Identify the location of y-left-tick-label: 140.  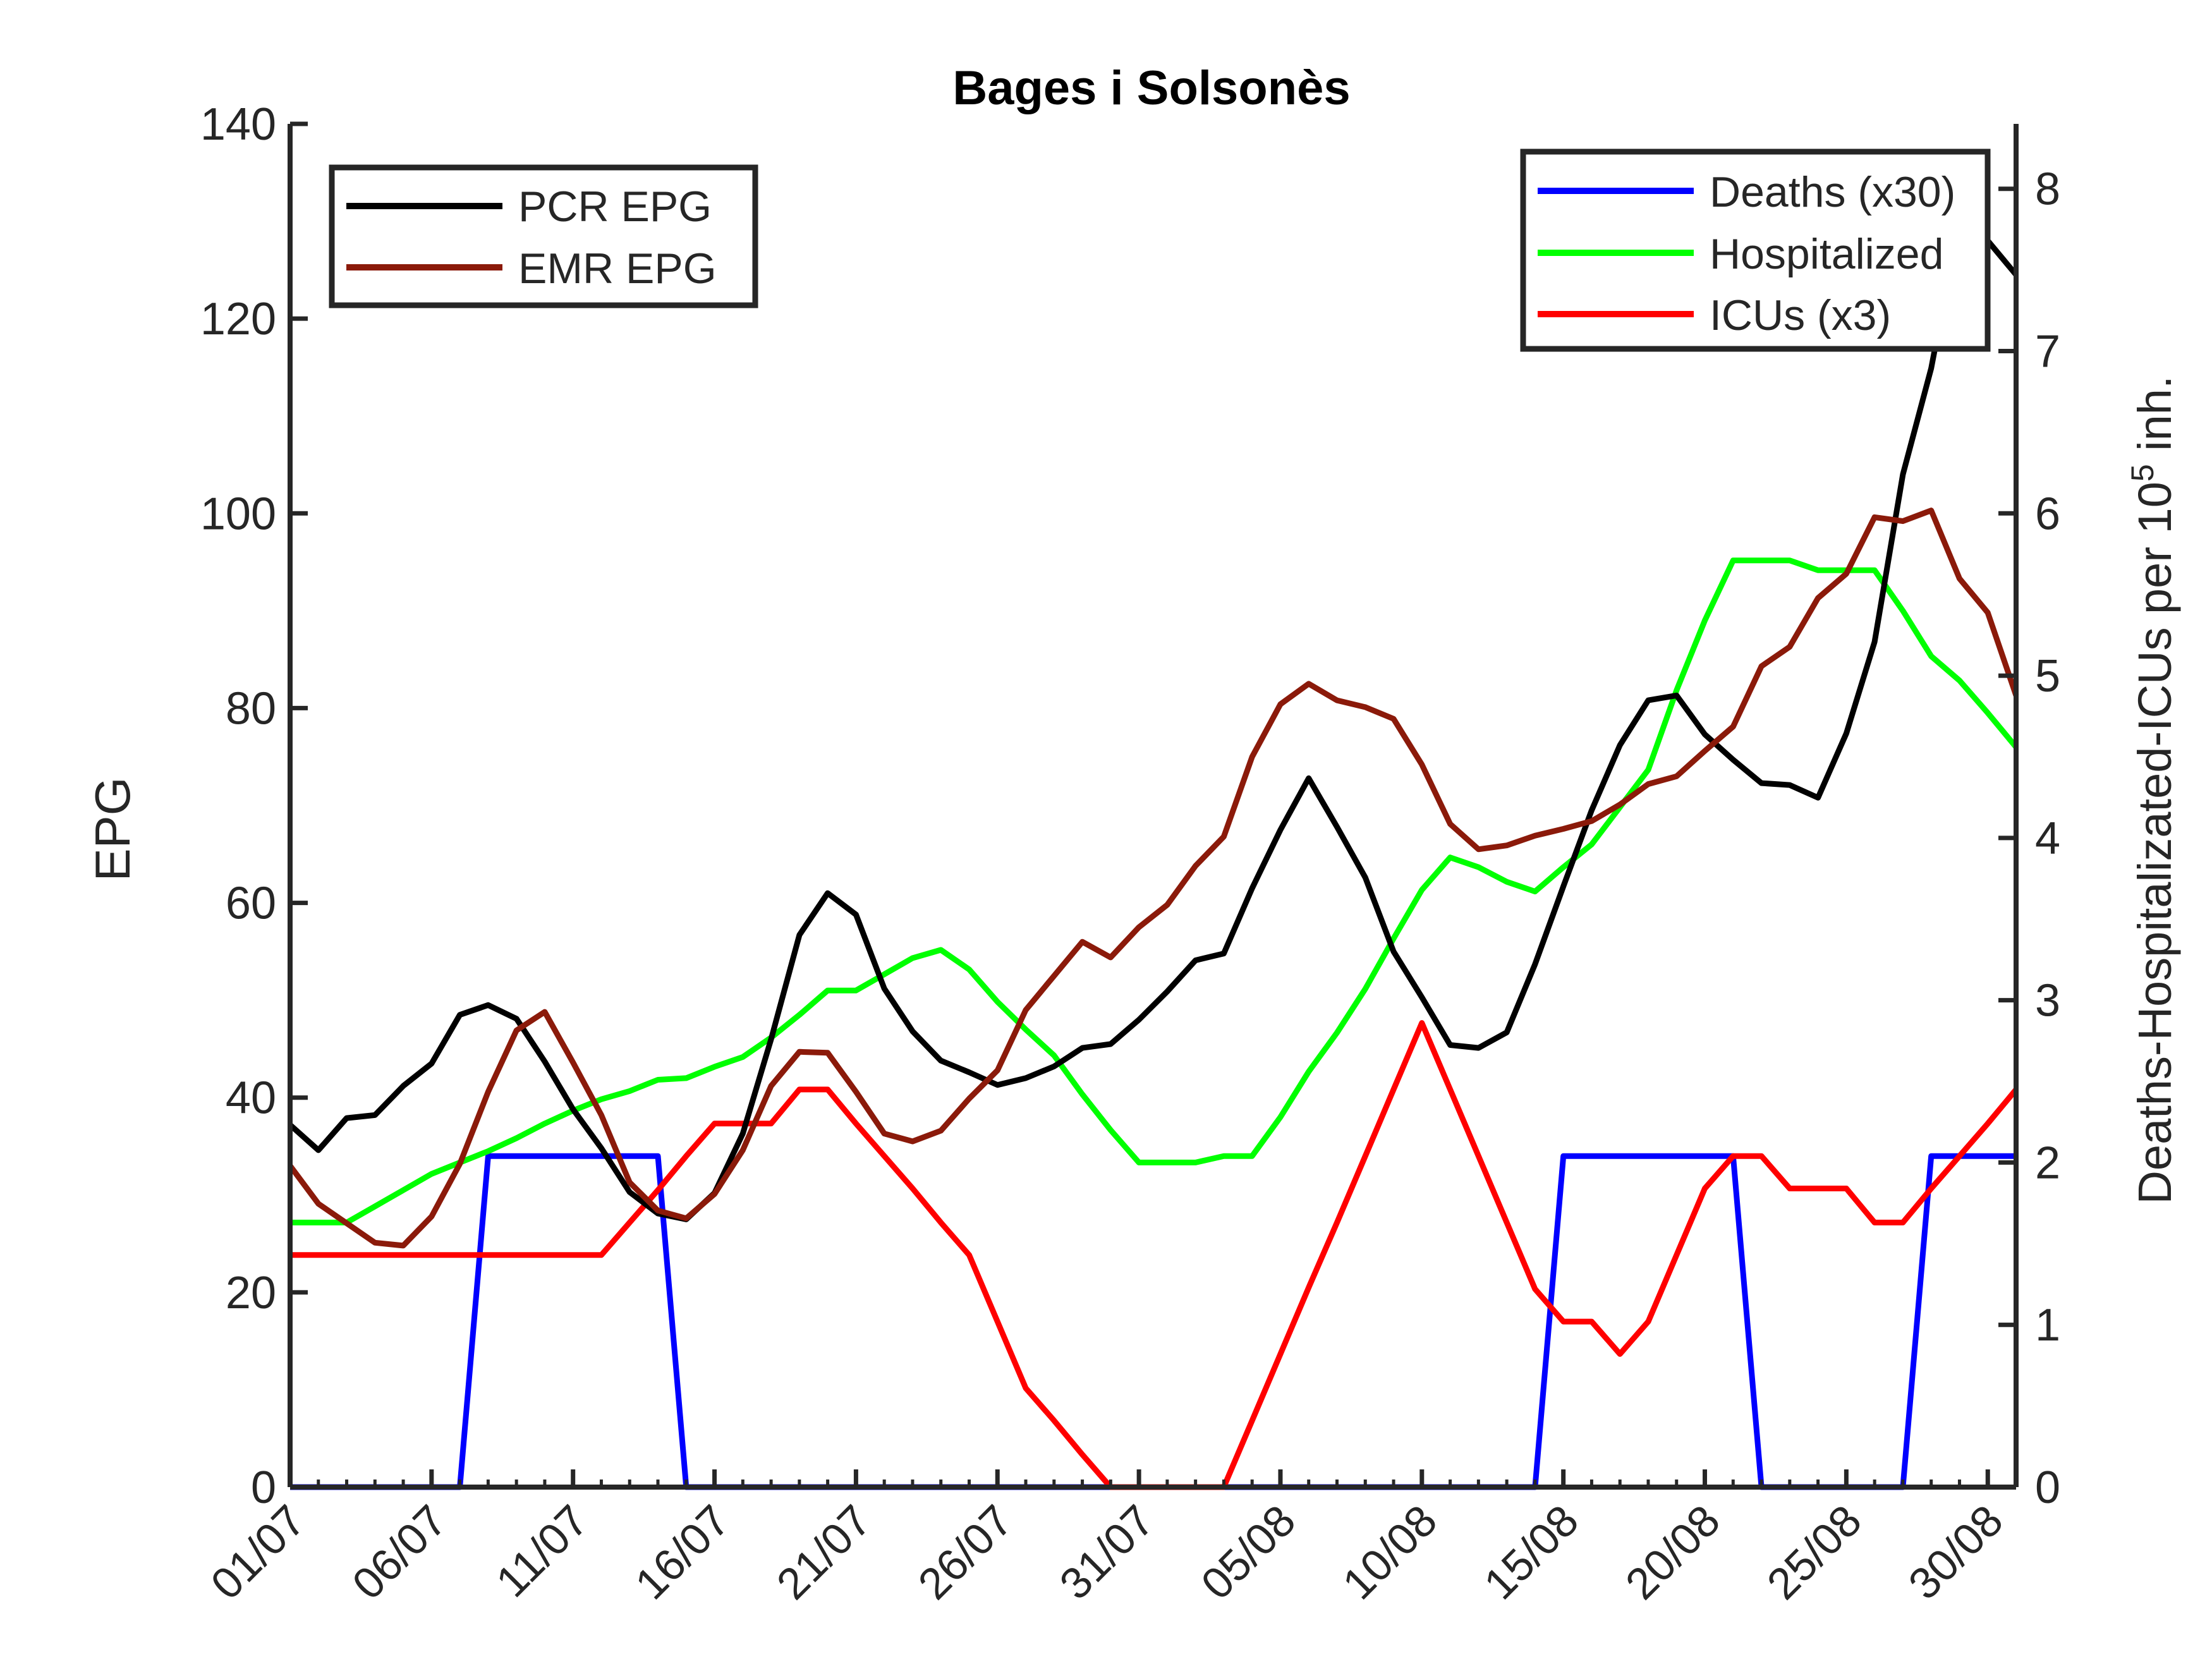
(238, 125).